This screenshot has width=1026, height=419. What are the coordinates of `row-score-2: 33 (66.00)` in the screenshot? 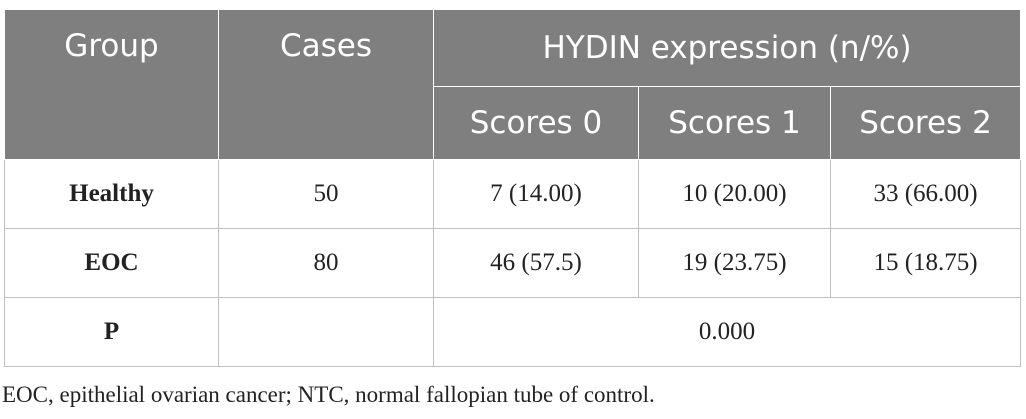 It's located at (925, 194).